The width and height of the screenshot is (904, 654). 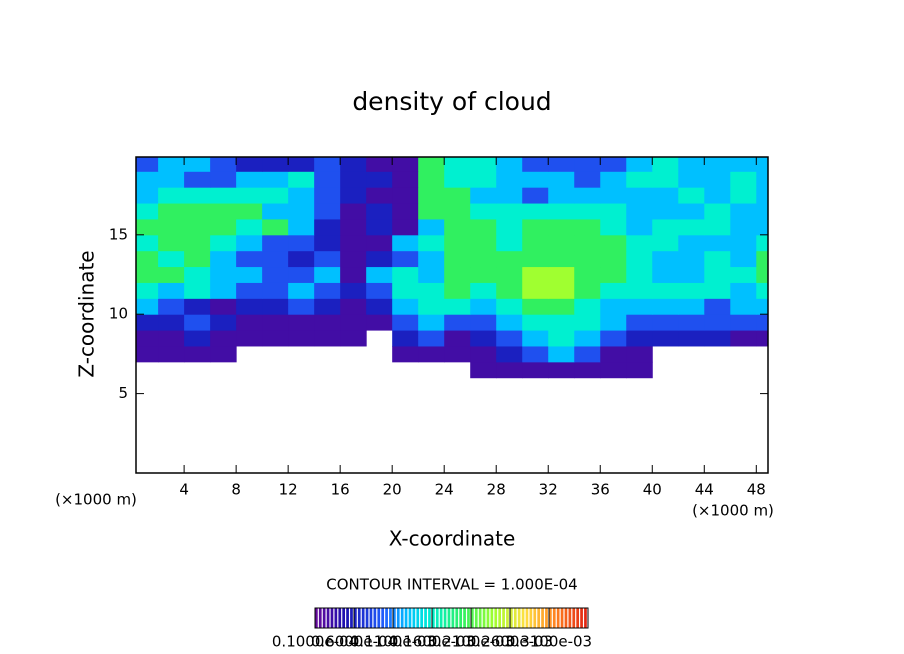 What do you see at coordinates (236, 490) in the screenshot?
I see `x-tick-label: 8` at bounding box center [236, 490].